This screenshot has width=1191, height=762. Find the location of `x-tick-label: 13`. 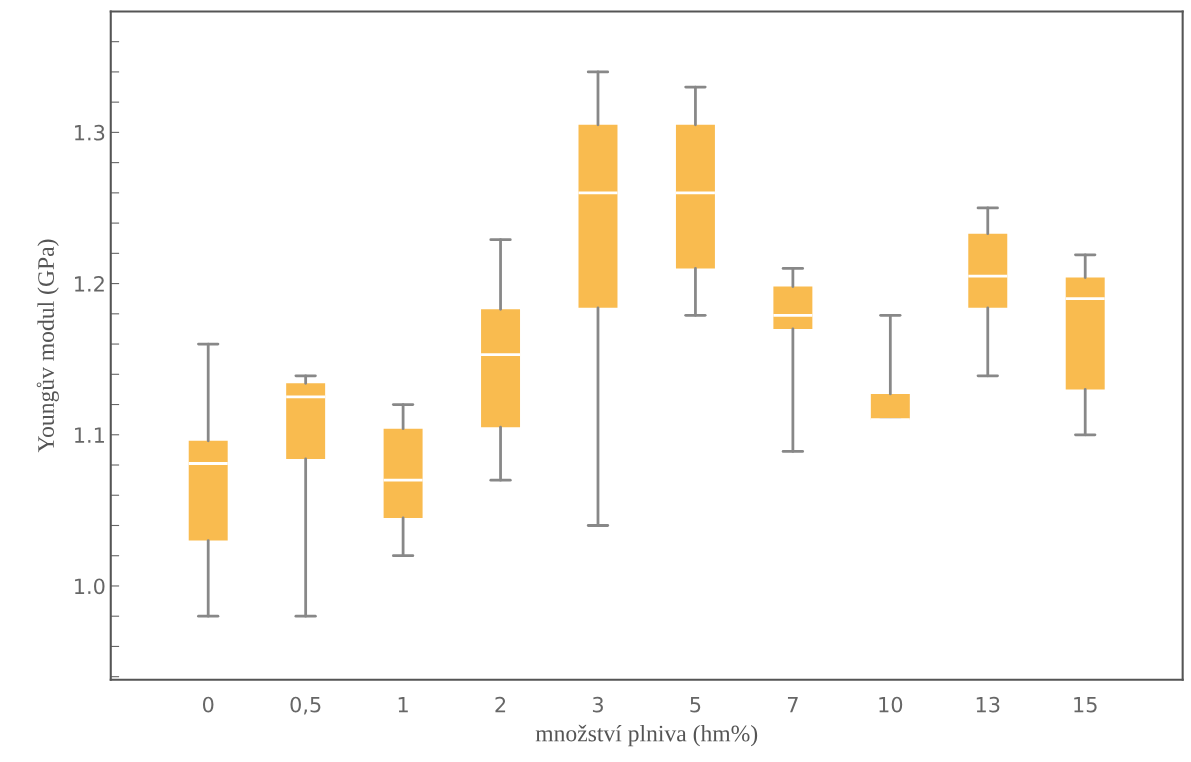

x-tick-label: 13 is located at coordinates (988, 704).